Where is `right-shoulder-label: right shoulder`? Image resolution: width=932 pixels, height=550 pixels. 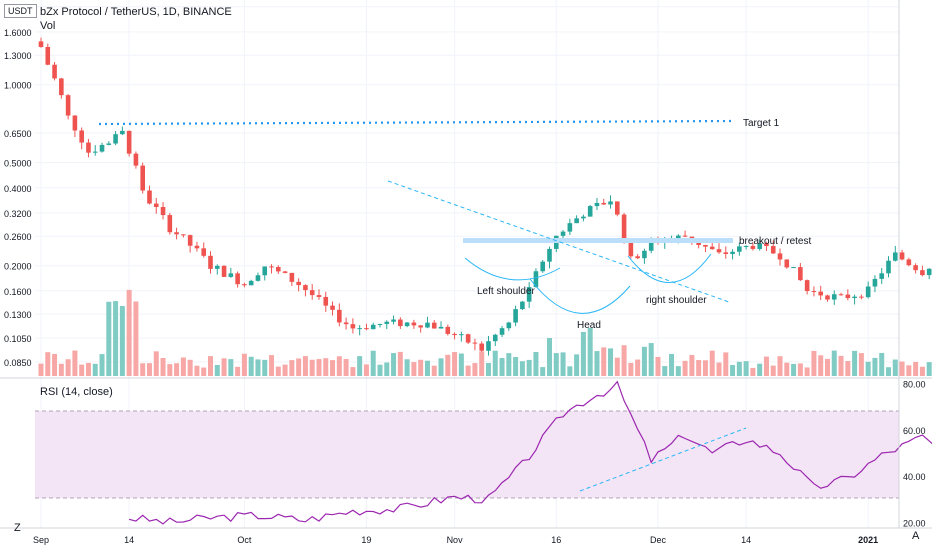 right-shoulder-label: right shoulder is located at coordinates (676, 300).